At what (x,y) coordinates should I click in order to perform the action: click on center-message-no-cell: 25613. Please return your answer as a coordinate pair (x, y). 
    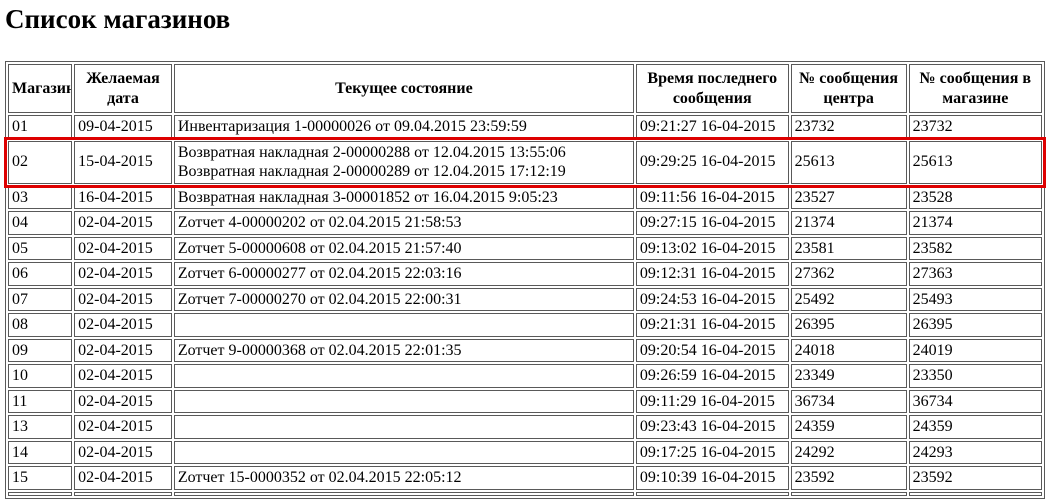
    Looking at the image, I should click on (848, 162).